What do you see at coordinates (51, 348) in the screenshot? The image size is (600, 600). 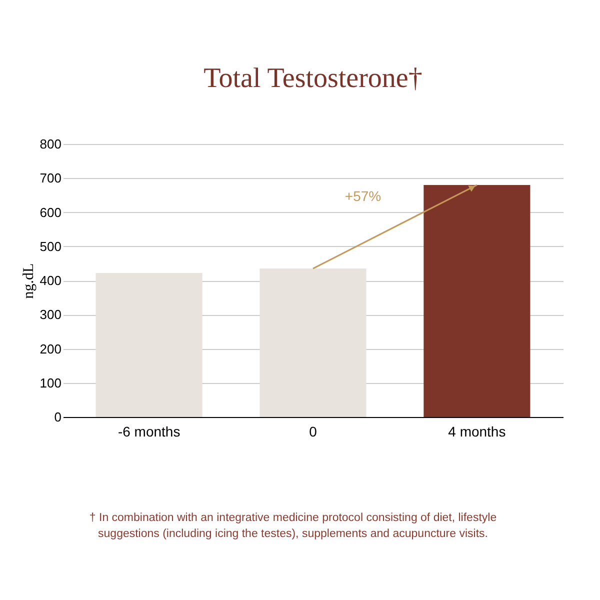 I see `y-tick-label: 200` at bounding box center [51, 348].